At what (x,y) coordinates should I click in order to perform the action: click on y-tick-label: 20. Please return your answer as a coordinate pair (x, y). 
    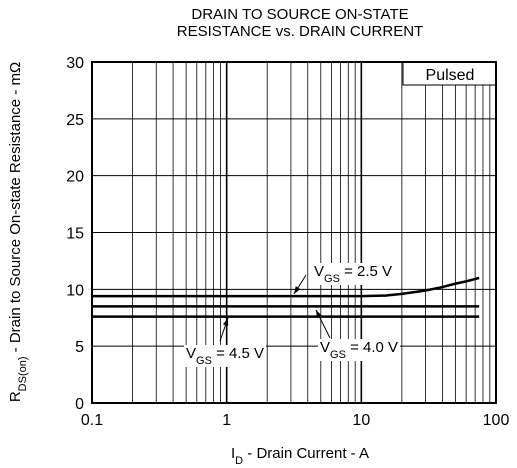
    Looking at the image, I should click on (75, 177).